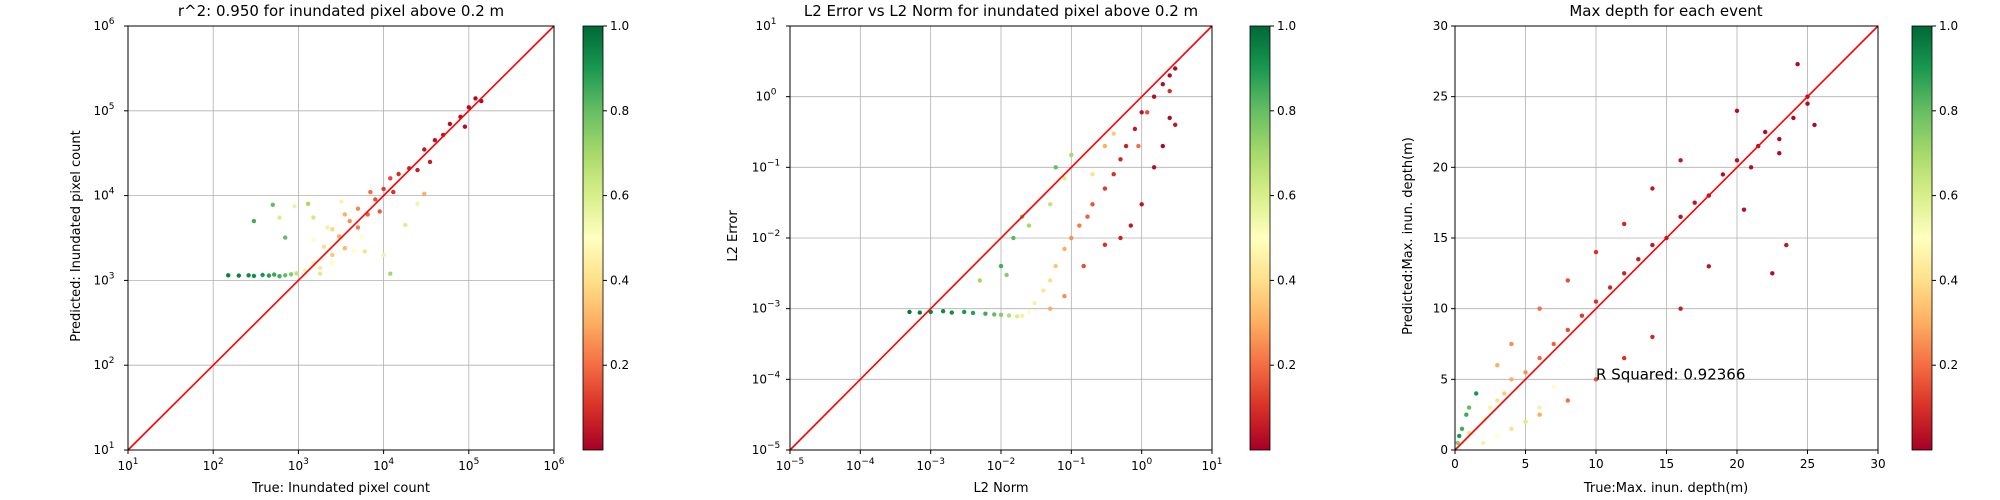 This screenshot has width=2000, height=500. I want to click on colorbar-3: 0.2 0.4 0.6 0.8 1.0, so click(1934, 235).